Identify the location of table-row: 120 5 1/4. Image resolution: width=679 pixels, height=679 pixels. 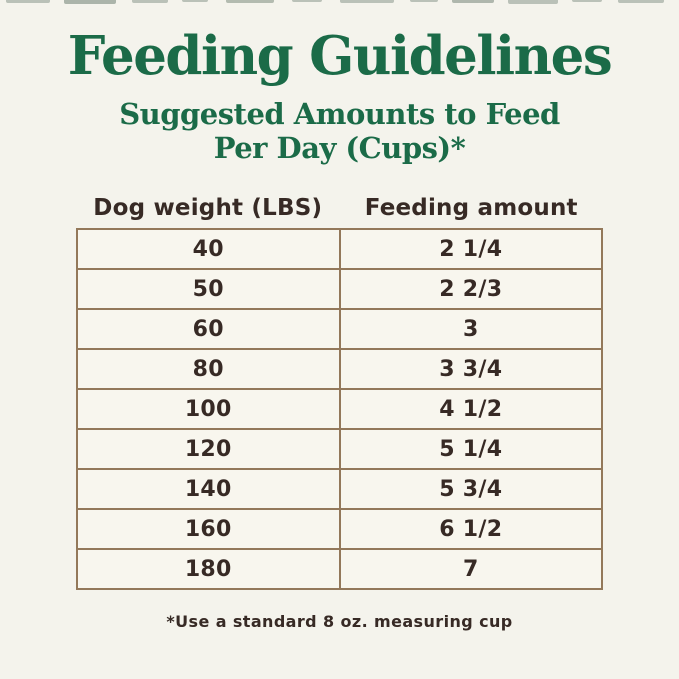
(339, 449).